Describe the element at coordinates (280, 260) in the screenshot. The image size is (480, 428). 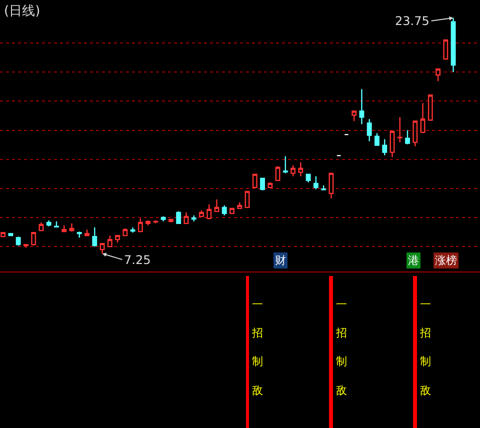
I see `annotation: 财` at that location.